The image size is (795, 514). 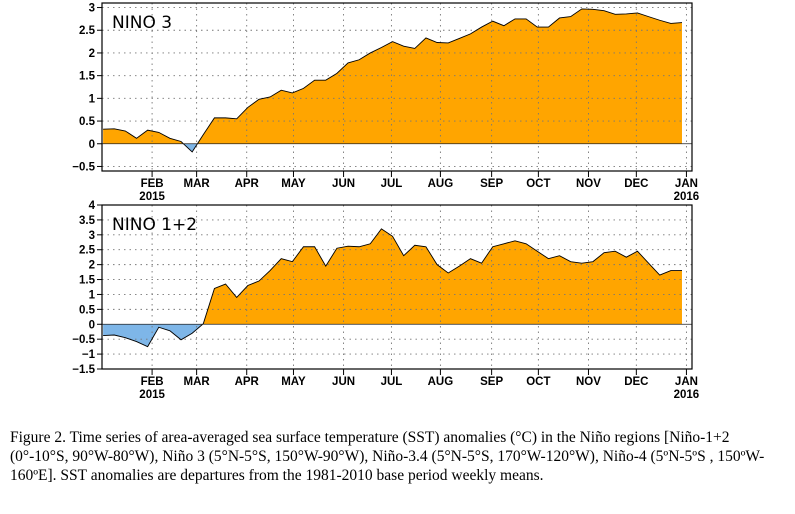 What do you see at coordinates (89, 355) in the screenshot?
I see `y-tick-label: −1` at bounding box center [89, 355].